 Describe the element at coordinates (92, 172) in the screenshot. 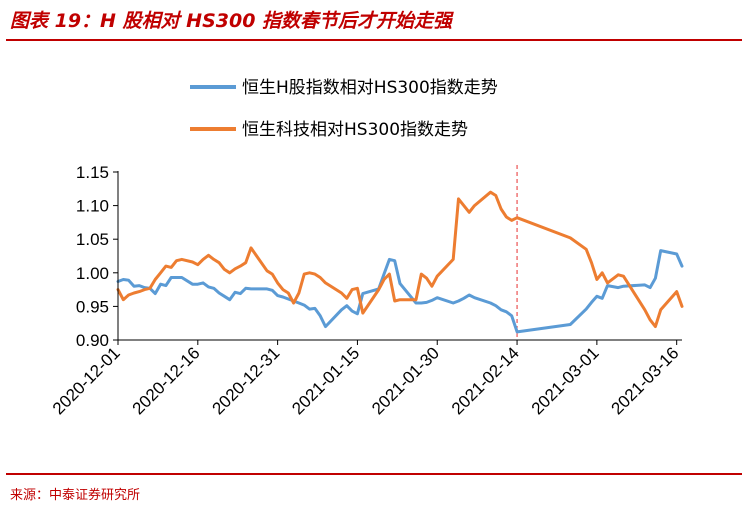

I see `y-tick-label: 1.15` at that location.